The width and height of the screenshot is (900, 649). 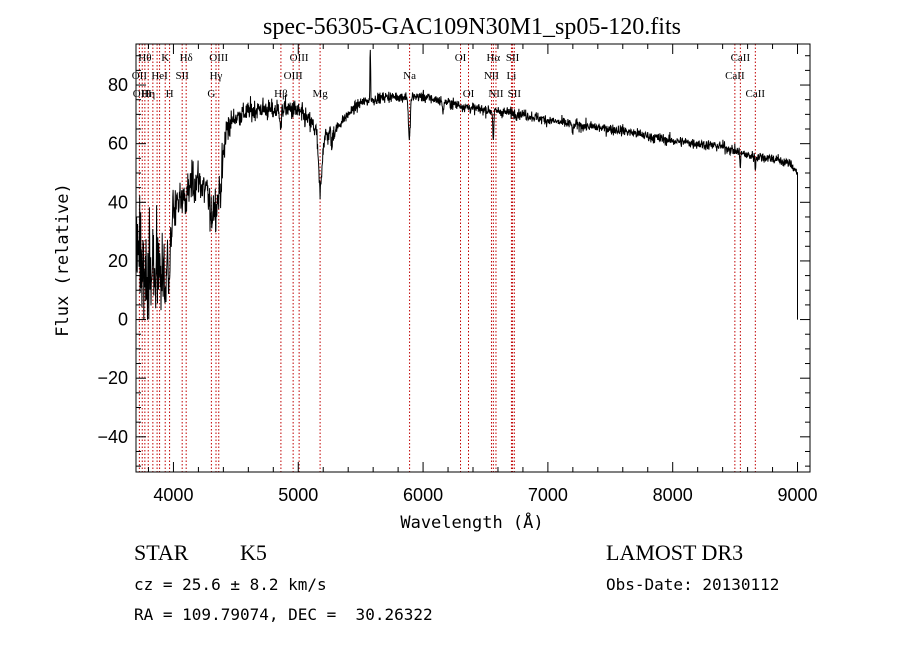 What do you see at coordinates (123, 320) in the screenshot?
I see `y-tick-label: 0` at bounding box center [123, 320].